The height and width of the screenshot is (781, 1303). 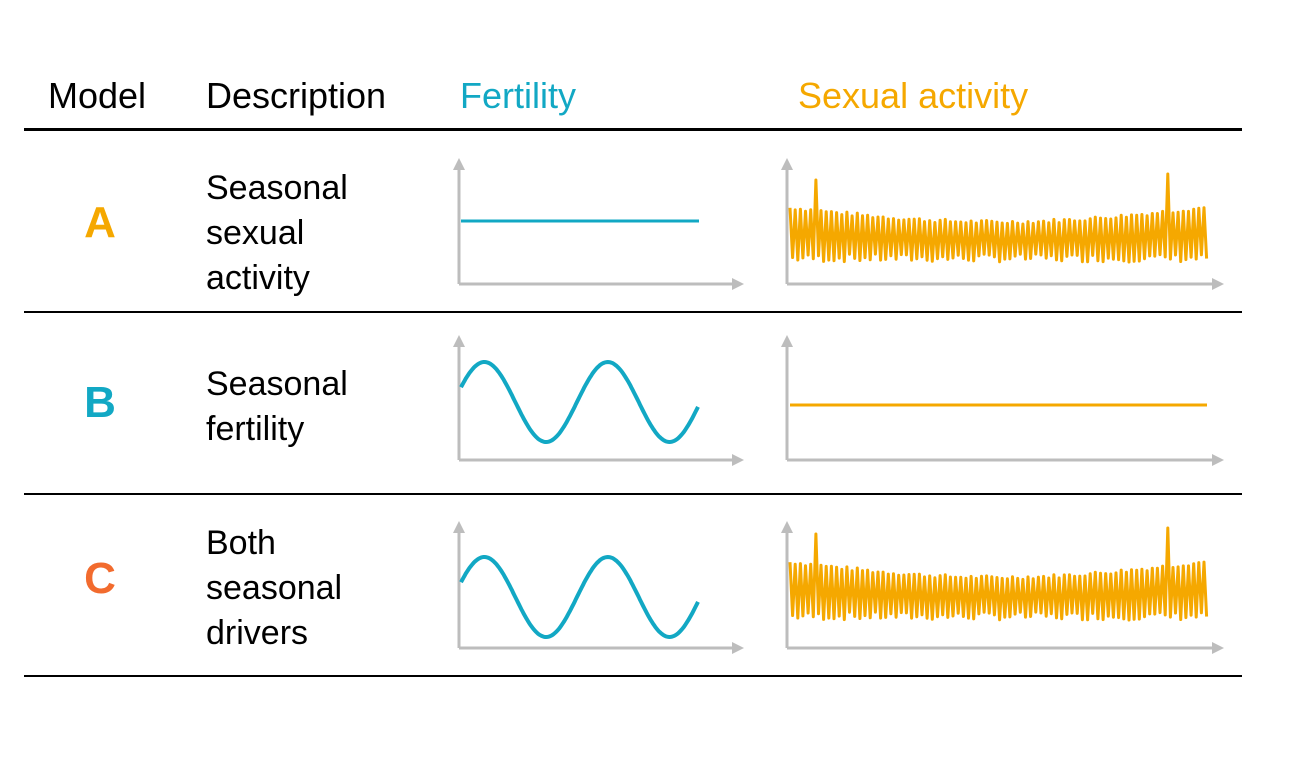 What do you see at coordinates (738, 648) in the screenshot?
I see `fertility-c-x-axis-arrow` at bounding box center [738, 648].